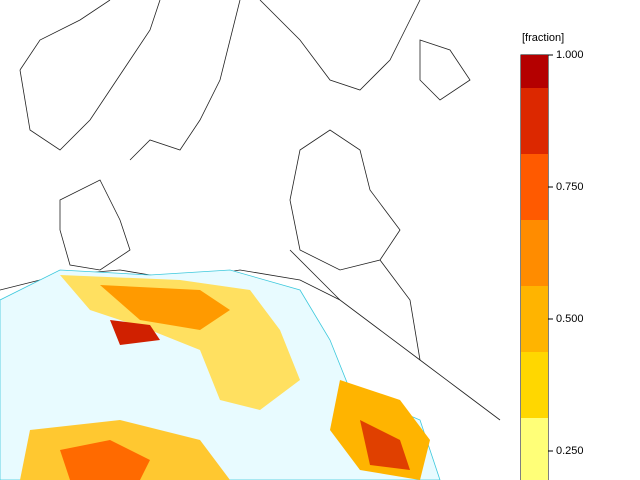  Describe the element at coordinates (570, 319) in the screenshot. I see `colorbar-tick-label: 0.500` at that location.